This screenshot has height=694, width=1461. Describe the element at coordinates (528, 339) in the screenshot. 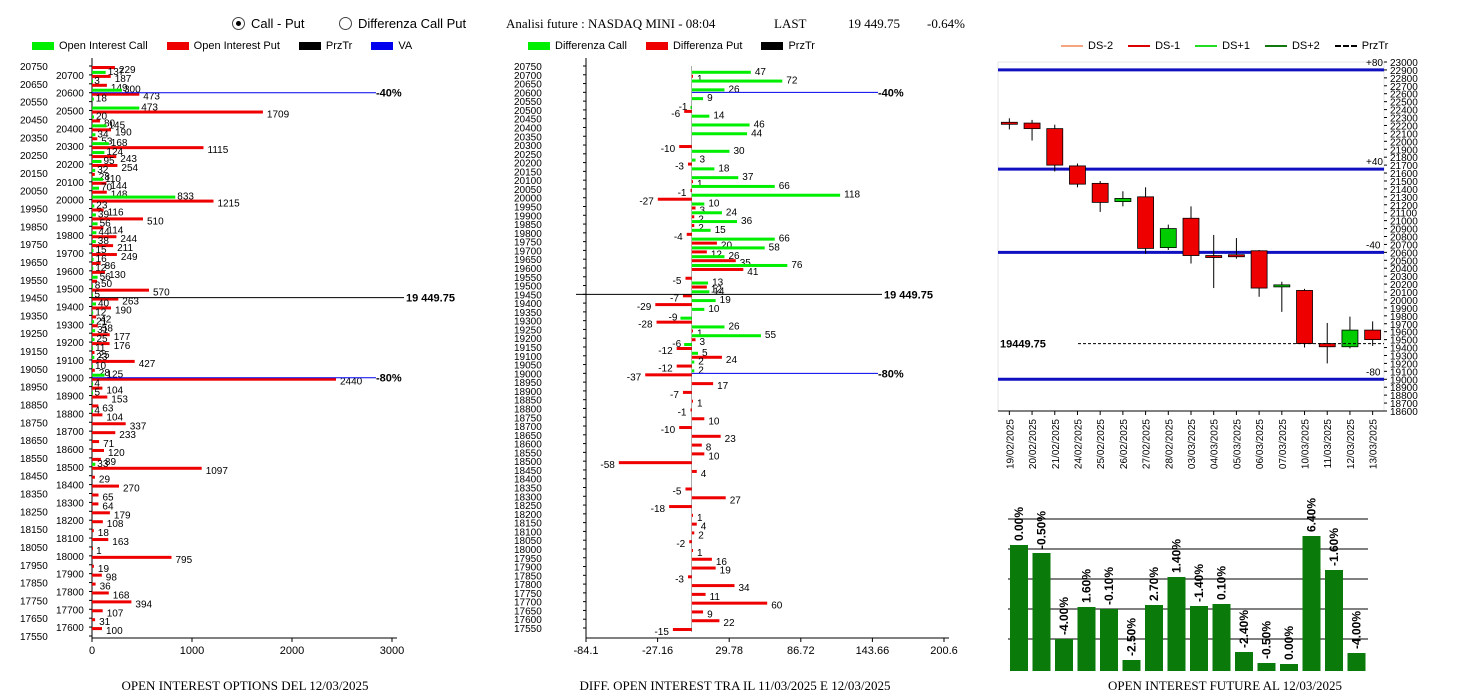

I see `strike-label: 19200` at that location.